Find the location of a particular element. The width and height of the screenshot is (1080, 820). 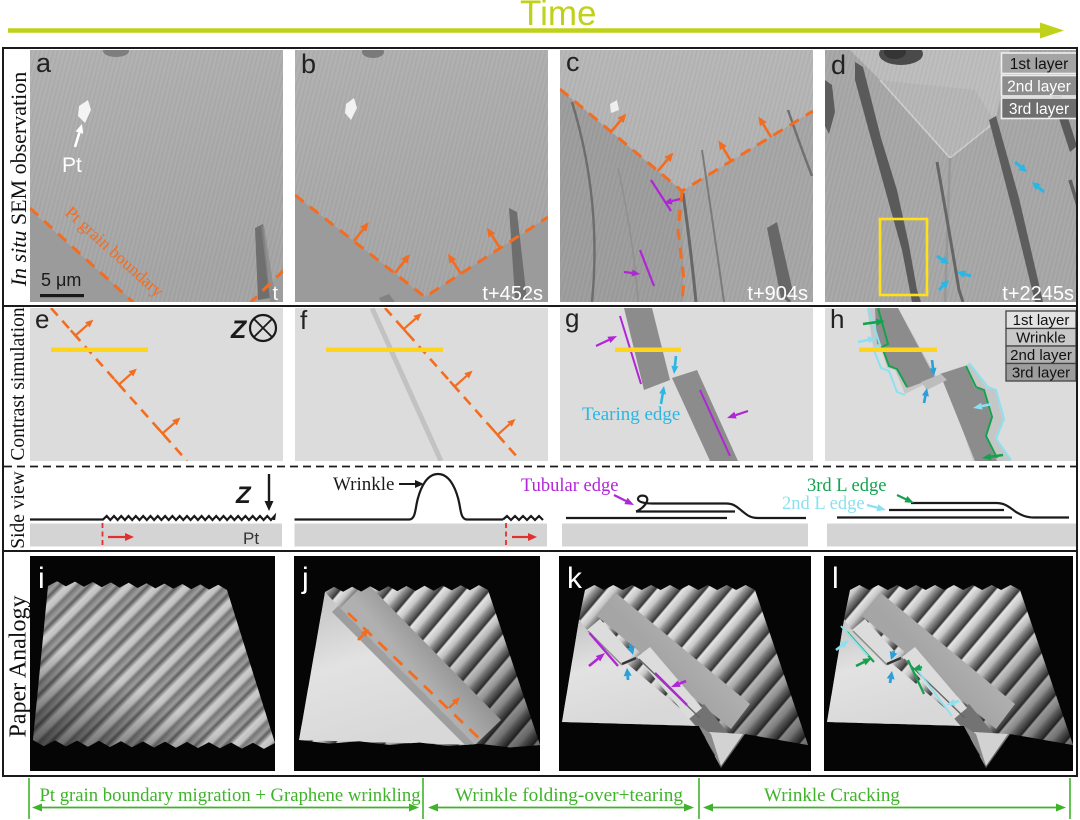

svg-text: 3rd L edge is located at coordinates (846, 486).